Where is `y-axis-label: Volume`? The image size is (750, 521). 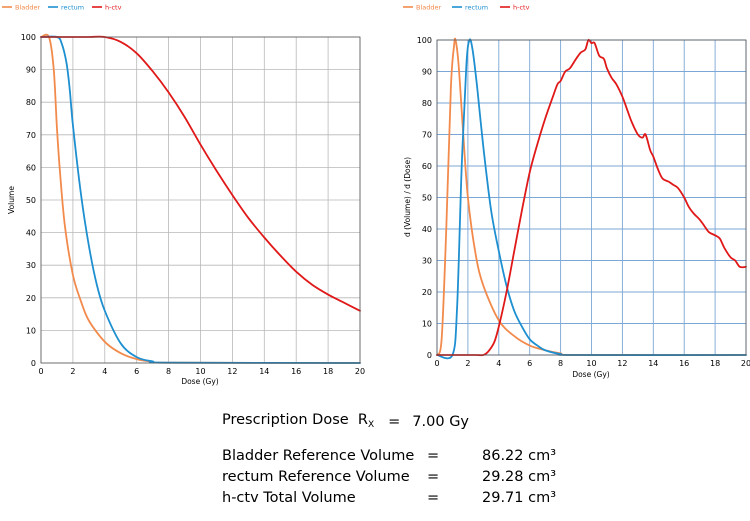
y-axis-label: Volume is located at coordinates (11, 200).